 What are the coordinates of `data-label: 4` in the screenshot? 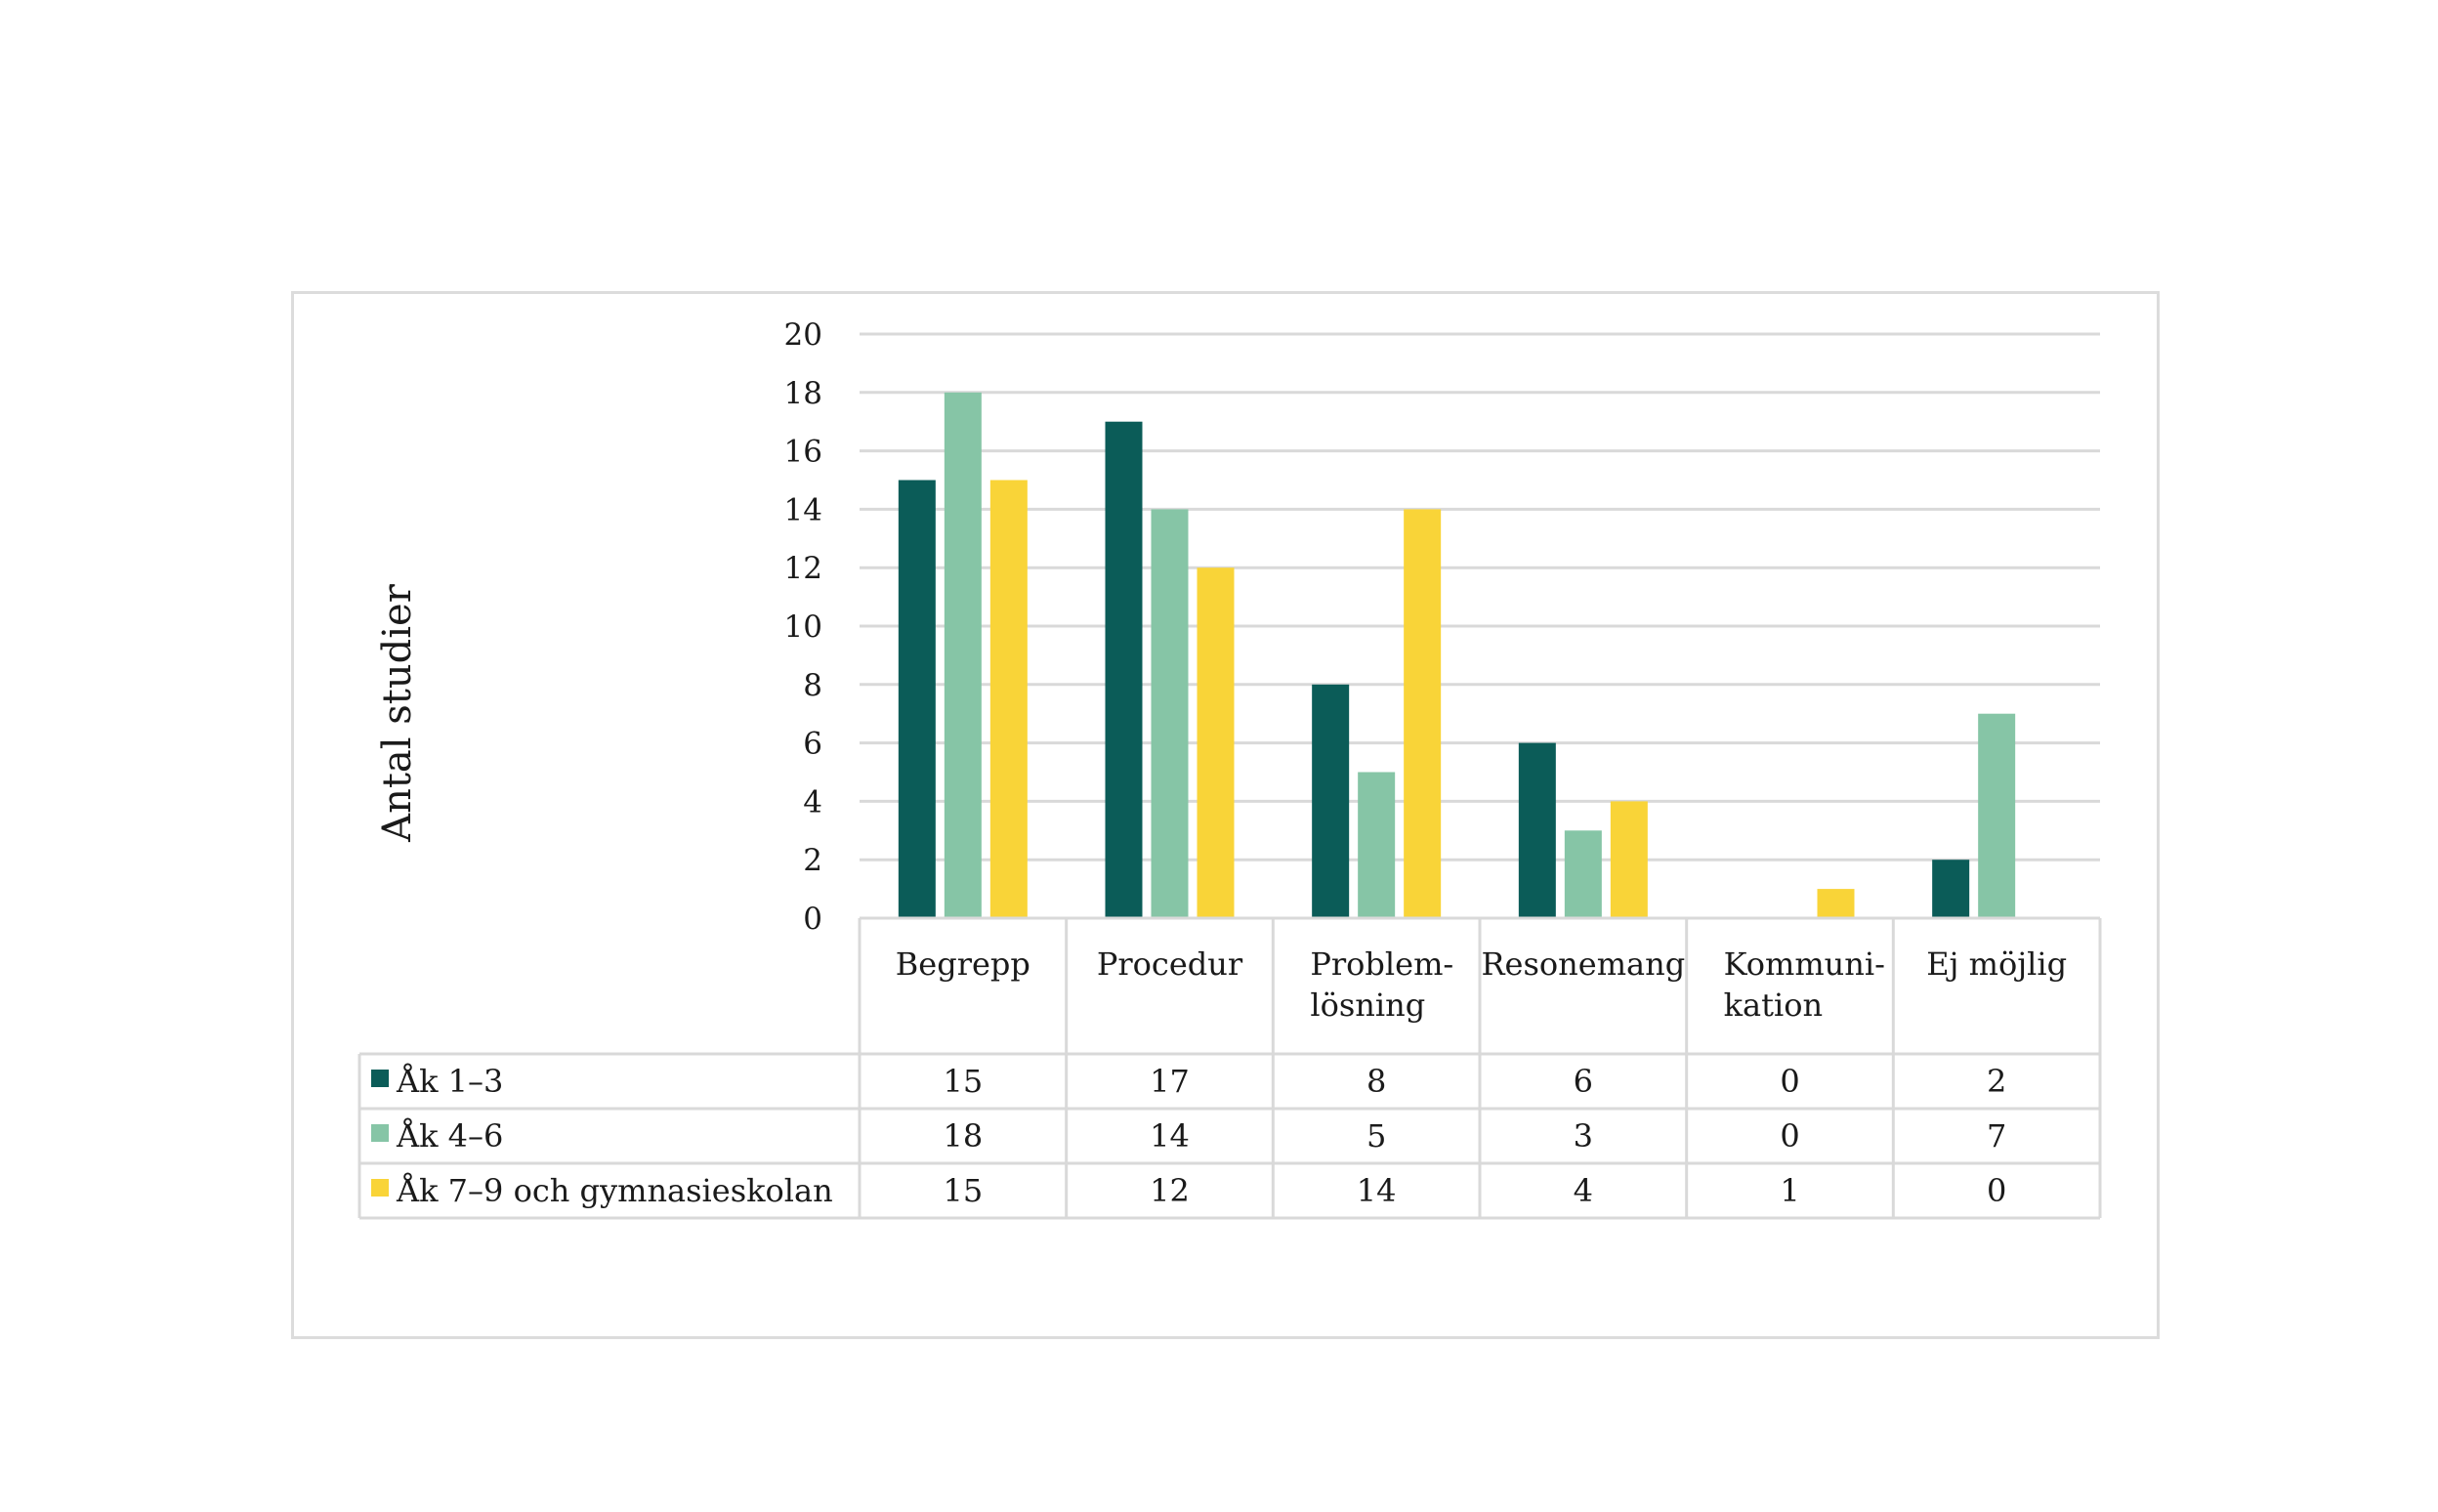 It's located at (1583, 1190).